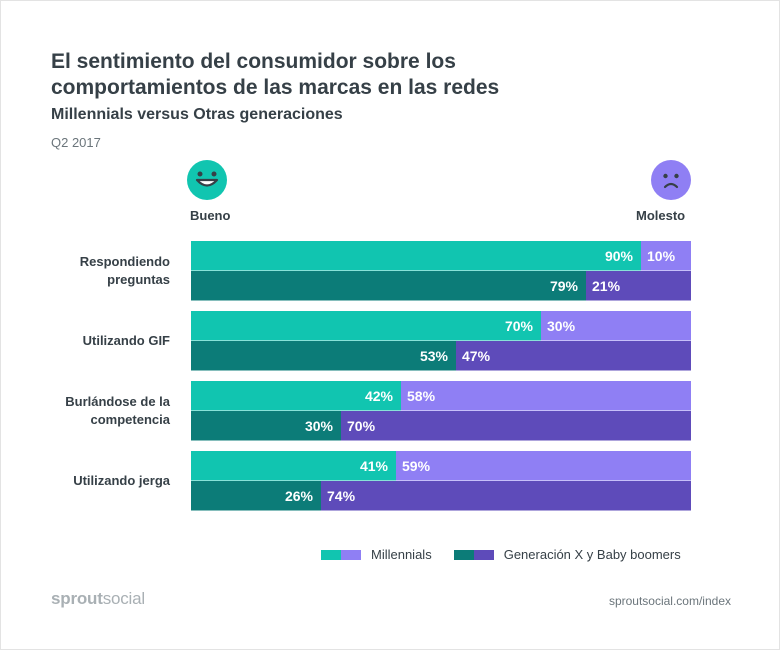 The image size is (780, 650). What do you see at coordinates (401, 554) in the screenshot?
I see `legend-label-millennials: Millennials` at bounding box center [401, 554].